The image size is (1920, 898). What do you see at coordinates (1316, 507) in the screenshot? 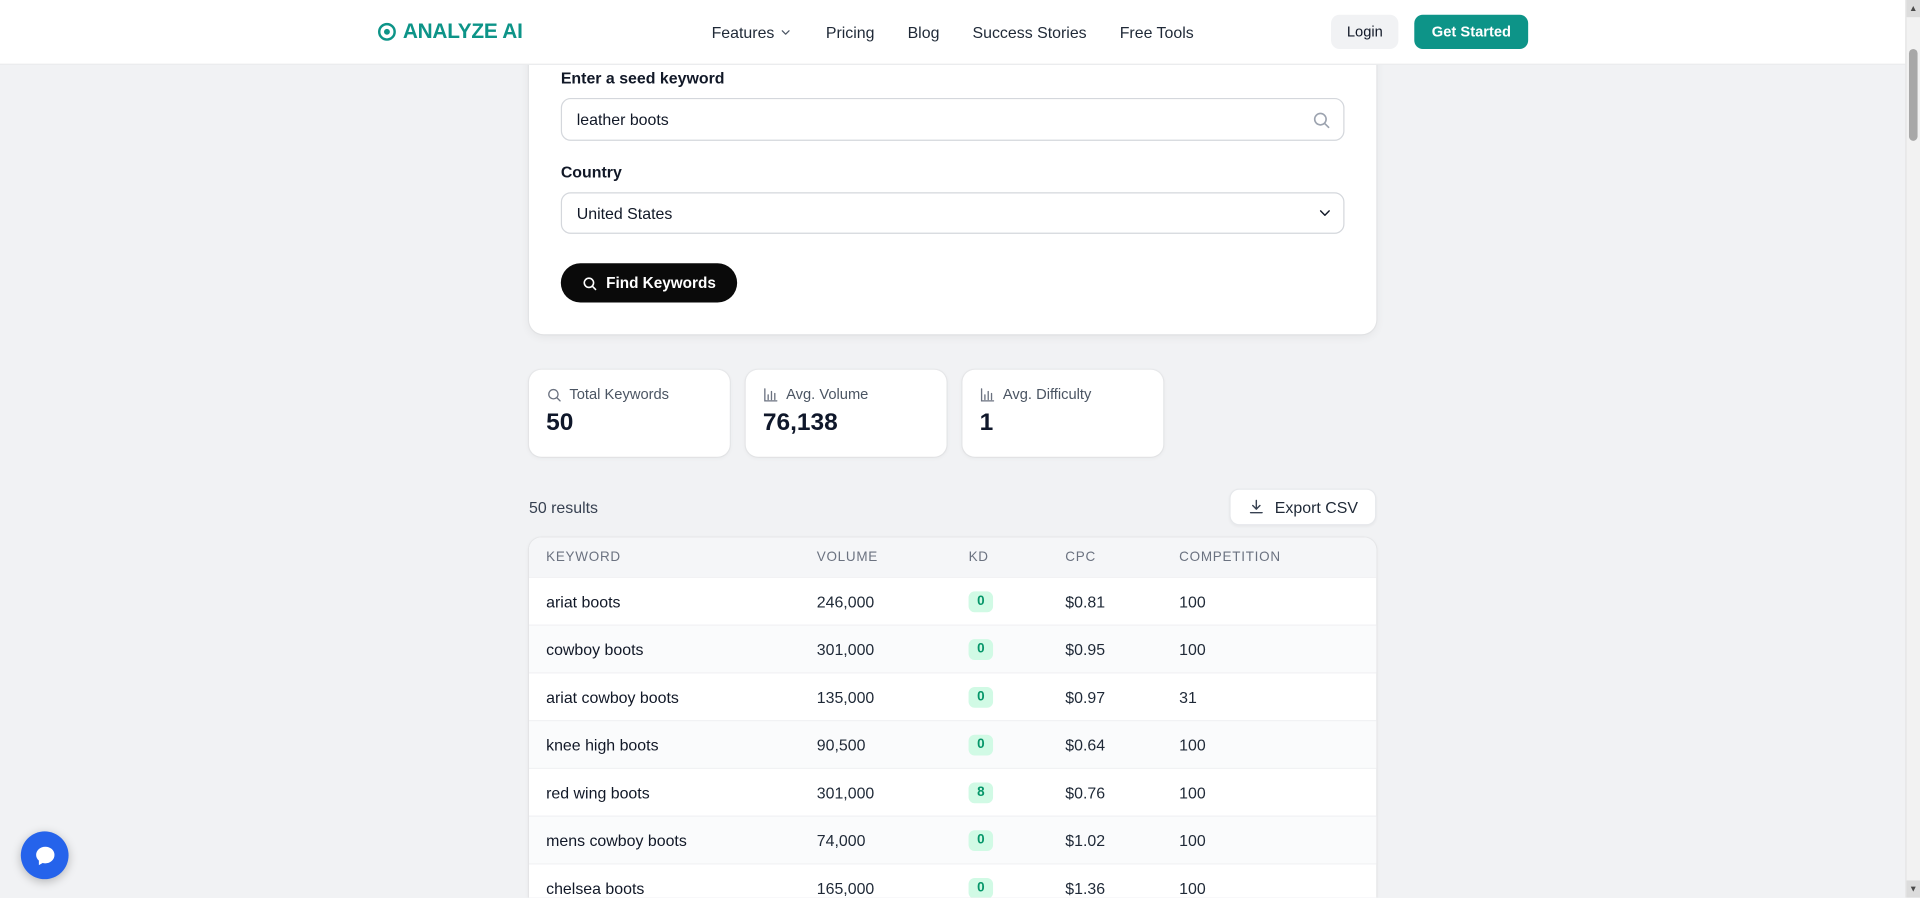
I see `export-csv-label: Export CSV` at bounding box center [1316, 507].